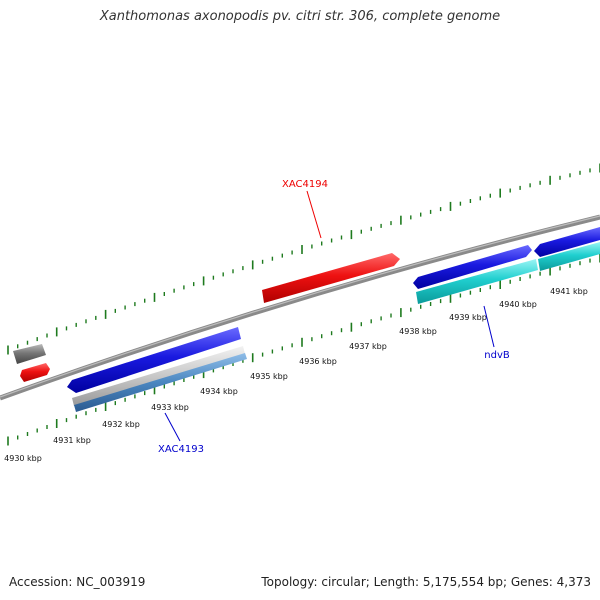 Image resolution: width=600 pixels, height=600 pixels. Describe the element at coordinates (468, 317) in the screenshot. I see `kbp-label: 4939 kbp` at that location.